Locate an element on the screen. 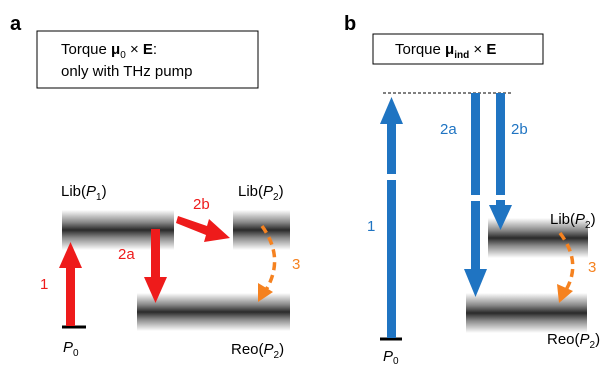 This screenshot has height=365, width=612. panel-b-arrow-2b-label: 2b is located at coordinates (519, 129).